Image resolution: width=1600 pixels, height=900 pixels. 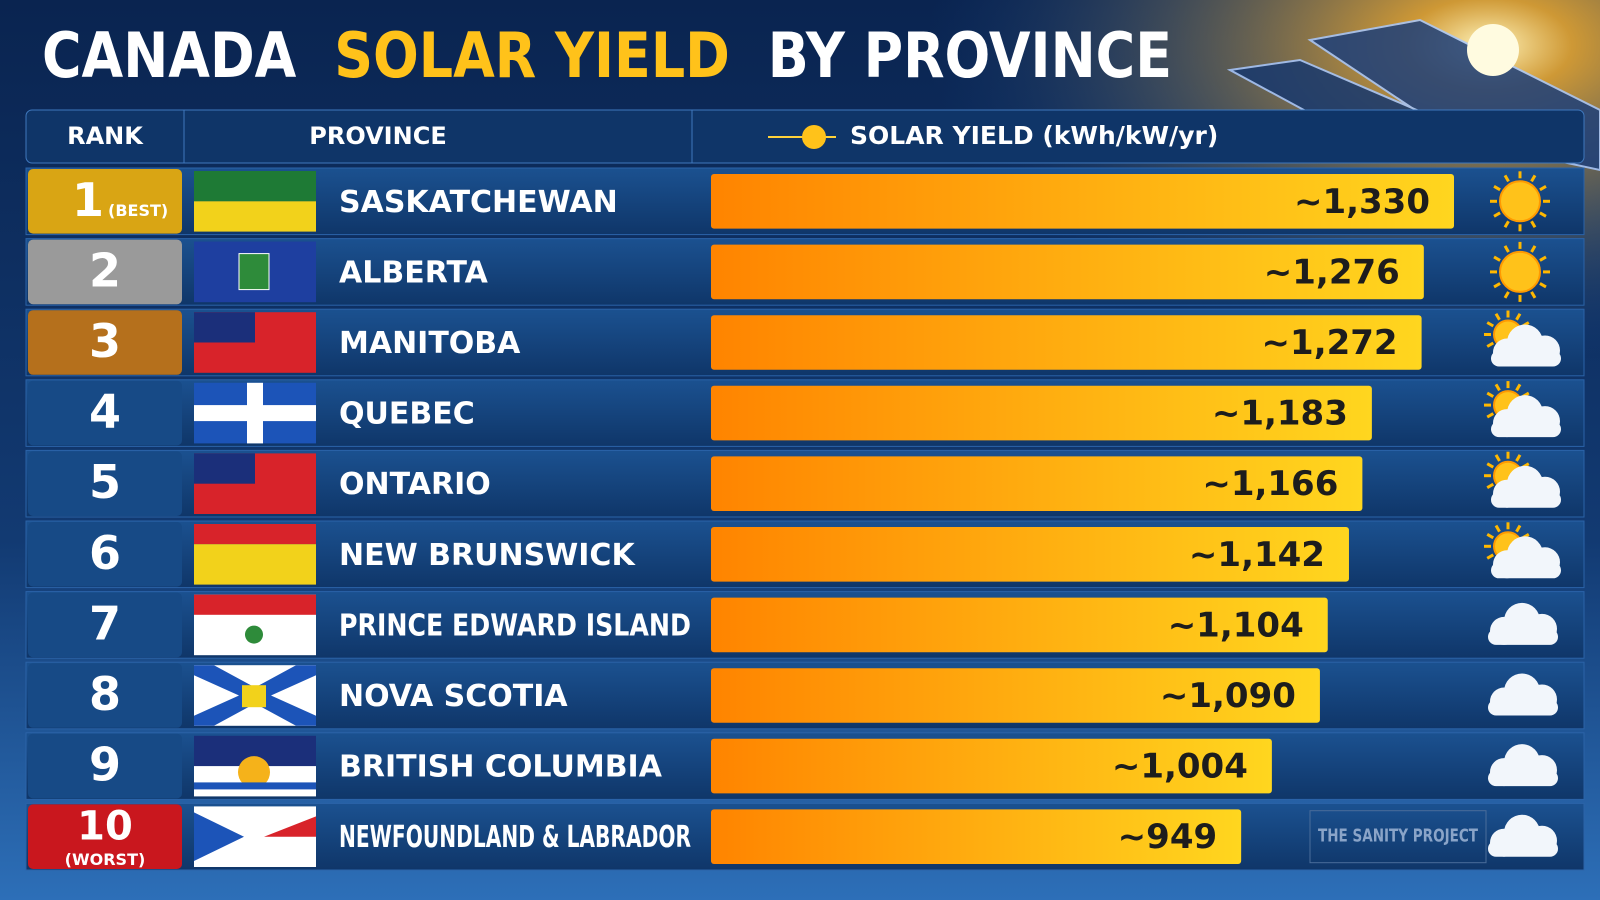 What do you see at coordinates (1236, 625) in the screenshot?
I see `value-label: ~1,104` at bounding box center [1236, 625].